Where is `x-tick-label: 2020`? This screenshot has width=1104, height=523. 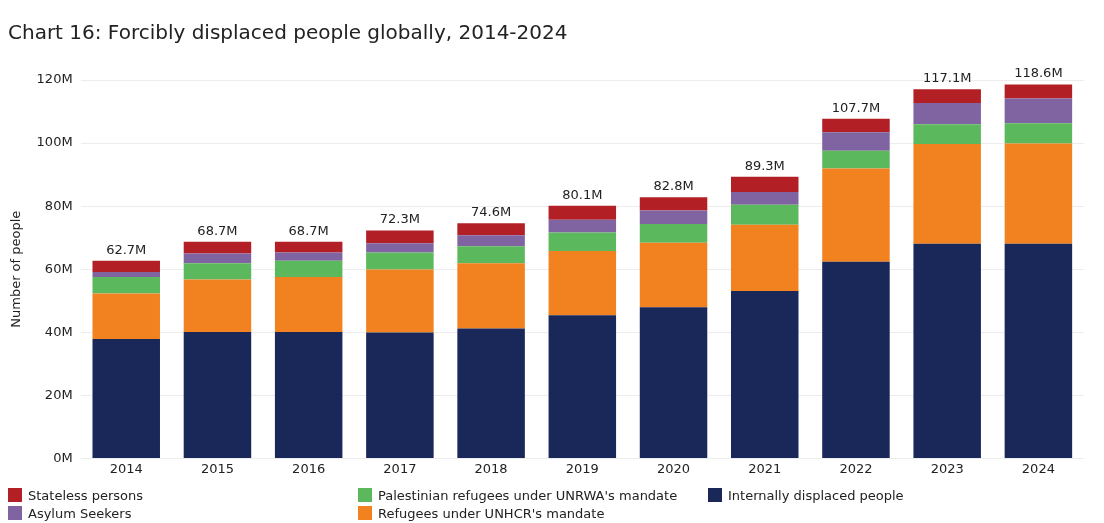 x-tick-label: 2020 is located at coordinates (673, 468).